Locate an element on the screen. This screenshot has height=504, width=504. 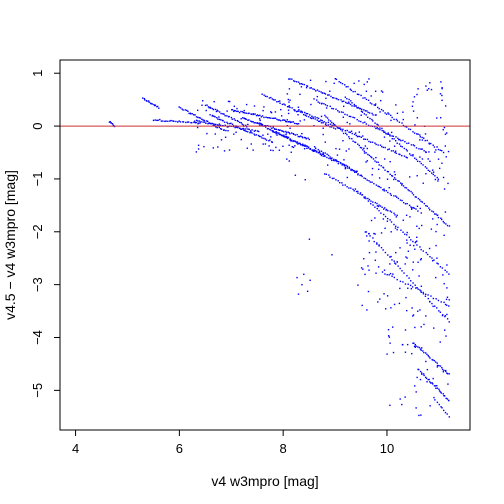
x-tick-label: 6 is located at coordinates (179, 448).